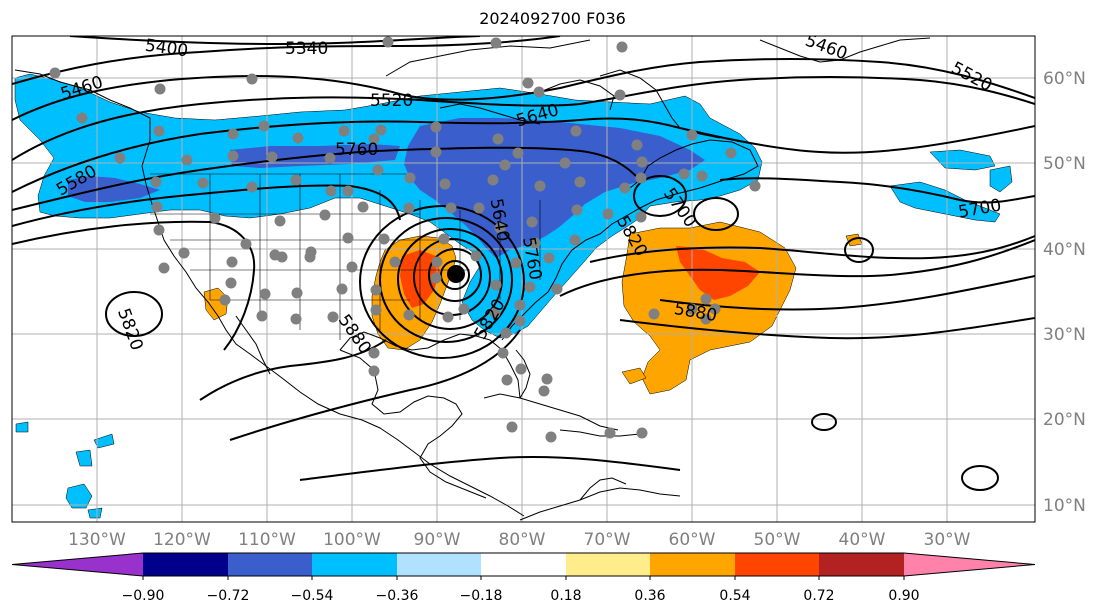 This screenshot has width=1105, height=615. I want to click on positive-anomaly-caribbean-small, so click(634, 376).